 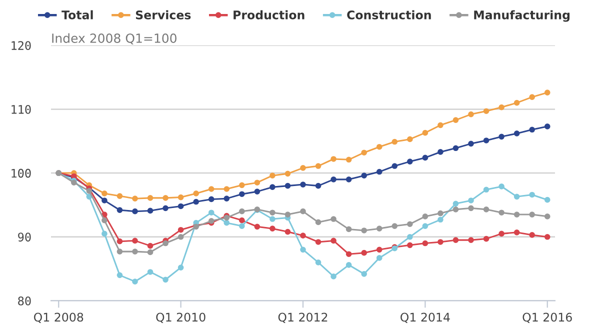 I want to click on y-tick-label: 80, so click(x=24, y=301).